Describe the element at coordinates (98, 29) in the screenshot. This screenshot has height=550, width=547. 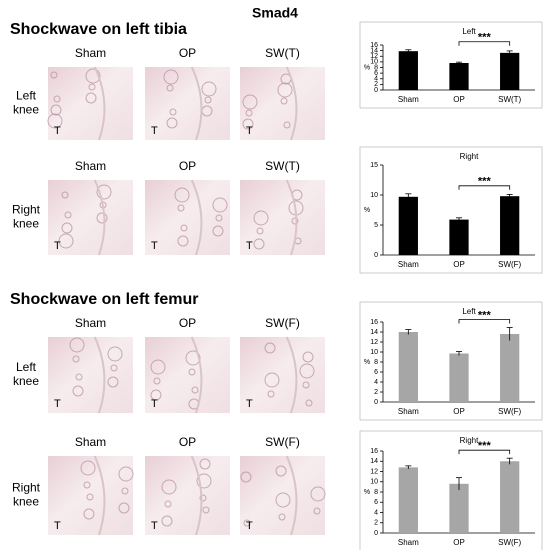
I see `section-heading: Shockwave on left tibia` at that location.